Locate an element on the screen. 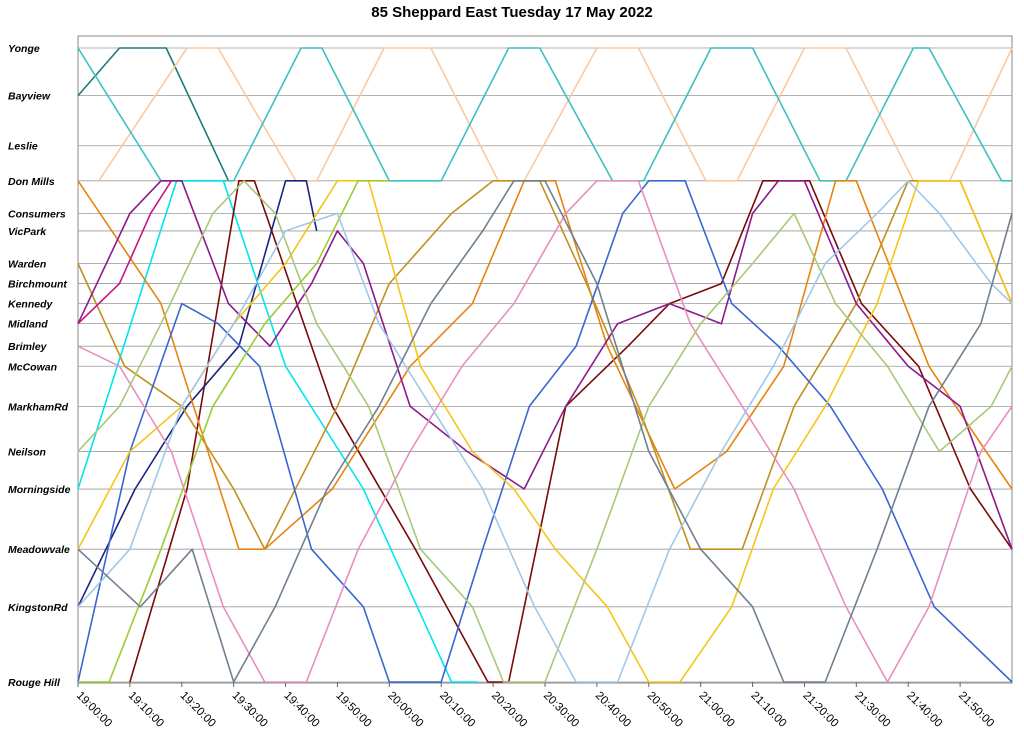 The width and height of the screenshot is (1024, 744). x-tick-label-0: 19:00:00 is located at coordinates (94, 710).